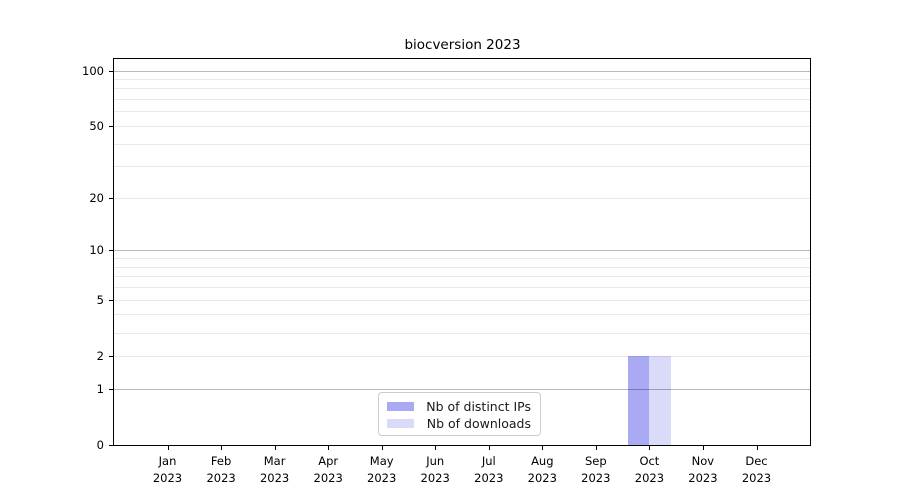 Image resolution: width=900 pixels, height=500 pixels. I want to click on month-label: May, so click(381, 461).